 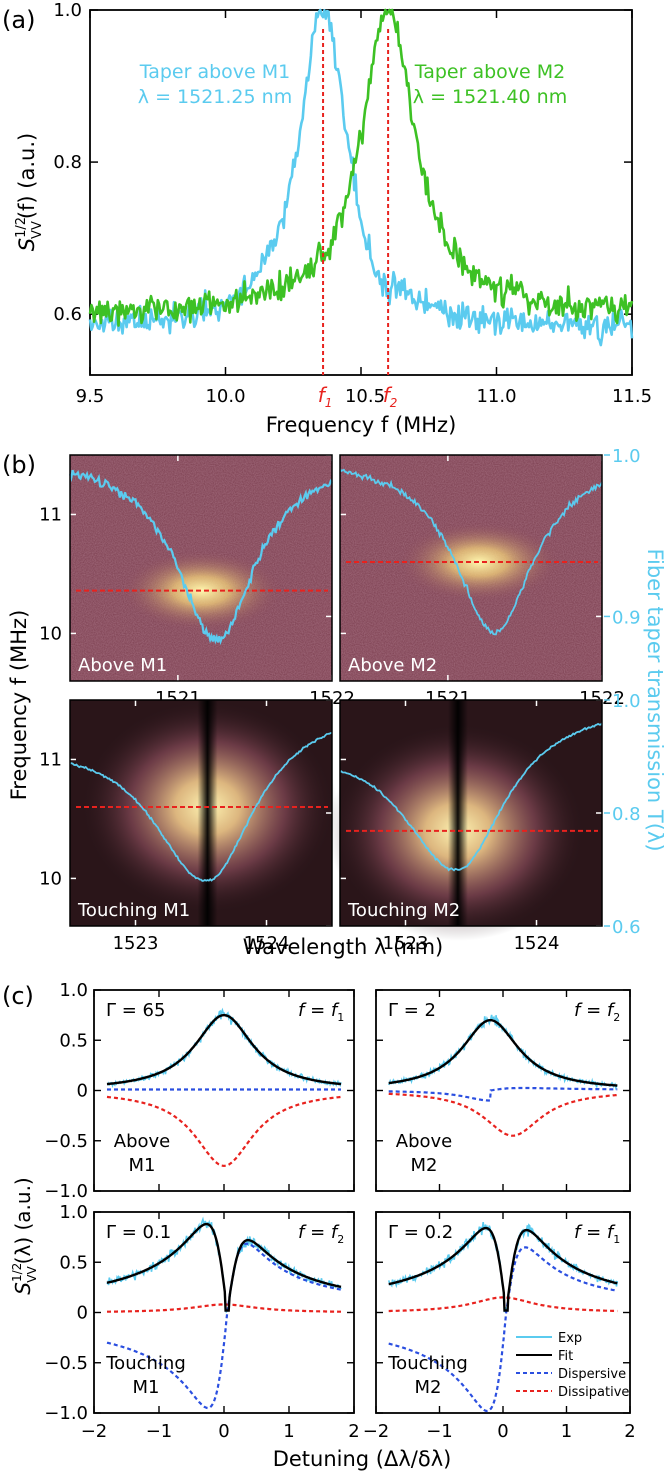 I want to click on legend-entry: Fit, so click(x=565, y=1356).